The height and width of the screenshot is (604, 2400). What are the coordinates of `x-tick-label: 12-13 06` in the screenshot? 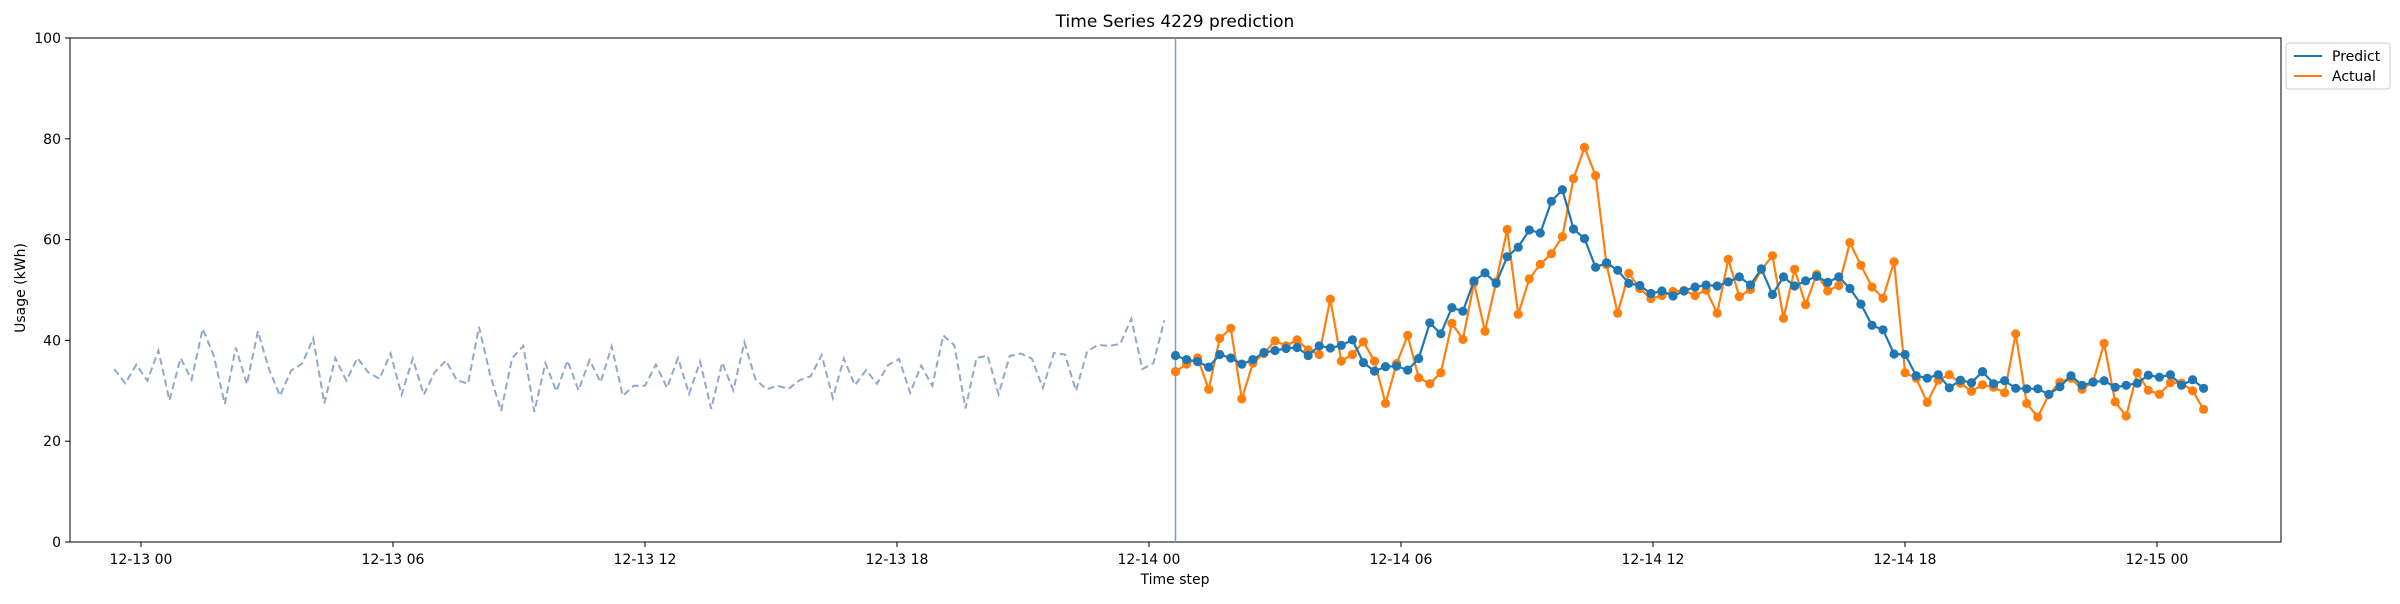 It's located at (393, 560).